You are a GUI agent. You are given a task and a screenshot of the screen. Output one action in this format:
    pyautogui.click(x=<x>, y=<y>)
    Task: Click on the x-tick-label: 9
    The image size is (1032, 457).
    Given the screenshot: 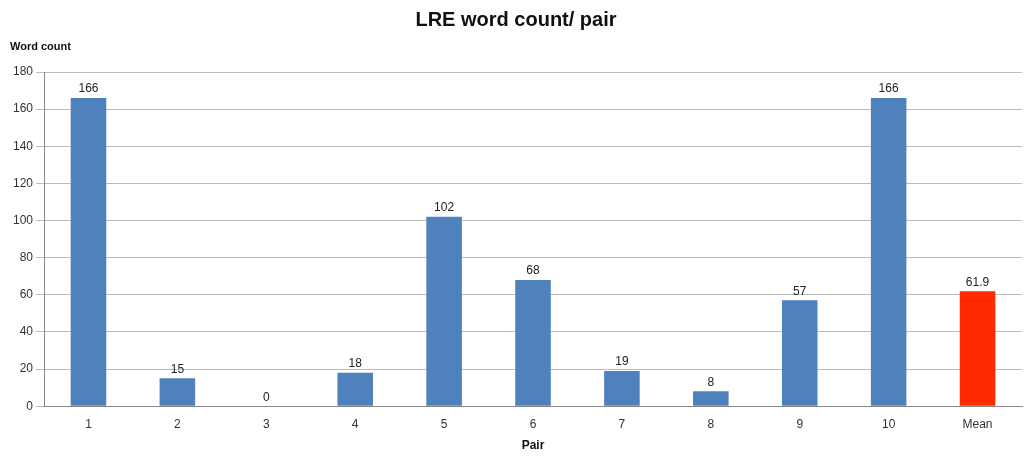 What is the action you would take?
    pyautogui.click(x=800, y=423)
    